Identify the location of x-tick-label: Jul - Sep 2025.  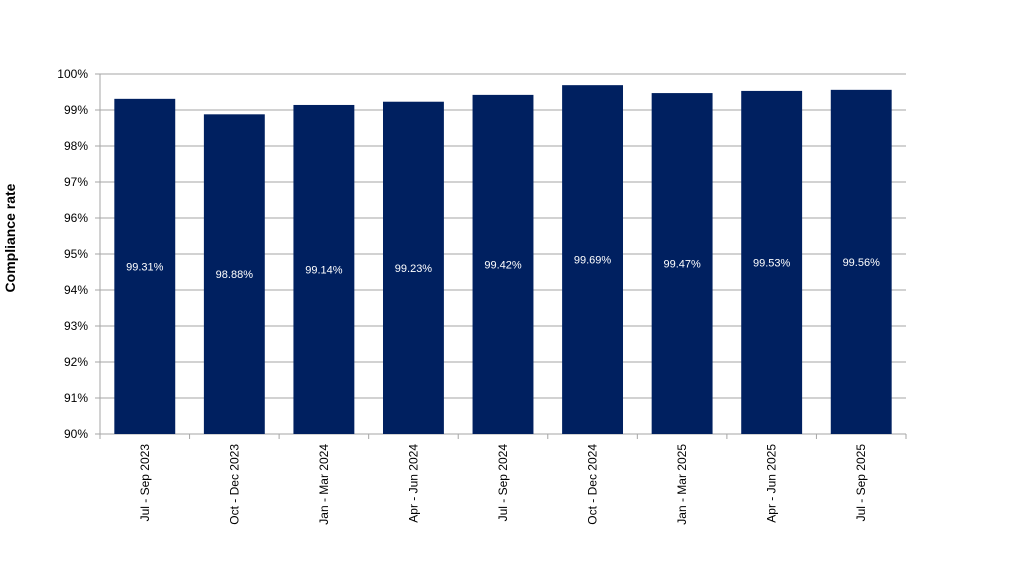
(861, 483).